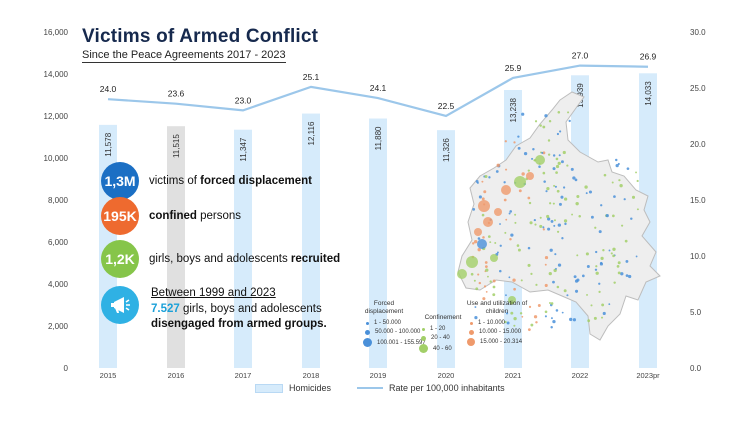  What do you see at coordinates (58, 242) in the screenshot?
I see `y-left-tick-label: 6,000` at bounding box center [58, 242].